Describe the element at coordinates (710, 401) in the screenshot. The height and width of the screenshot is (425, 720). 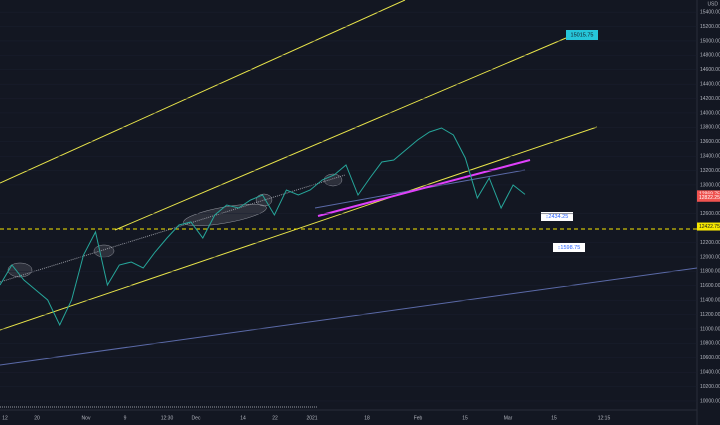
I see `y-tick-label: 10000.00` at that location.